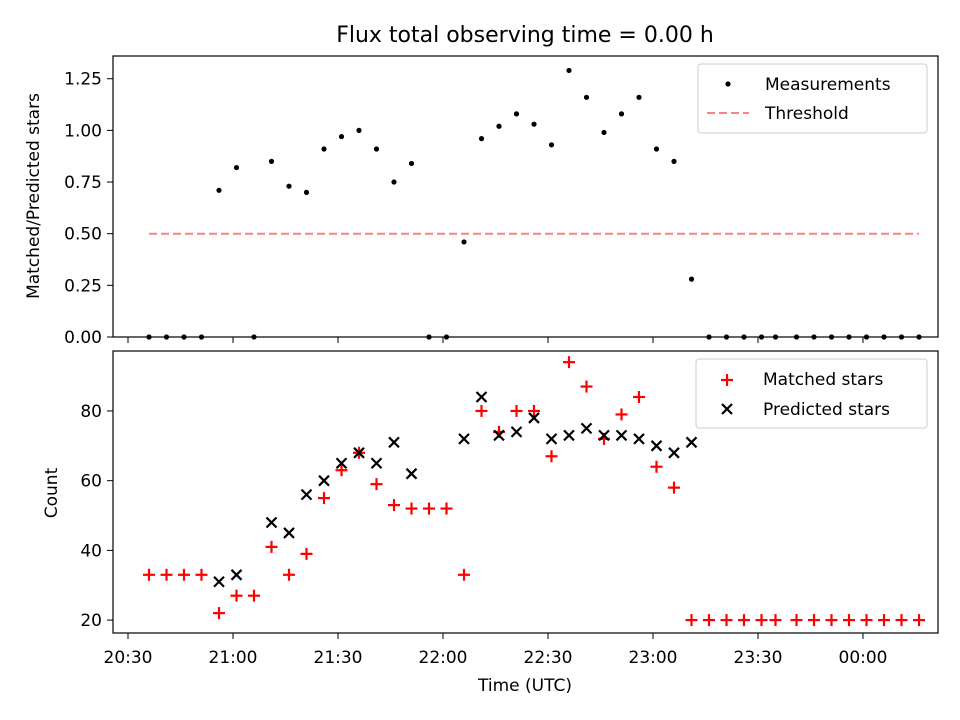  Describe the element at coordinates (128, 658) in the screenshot. I see `bottom-x-tick-label: 20:30` at that location.